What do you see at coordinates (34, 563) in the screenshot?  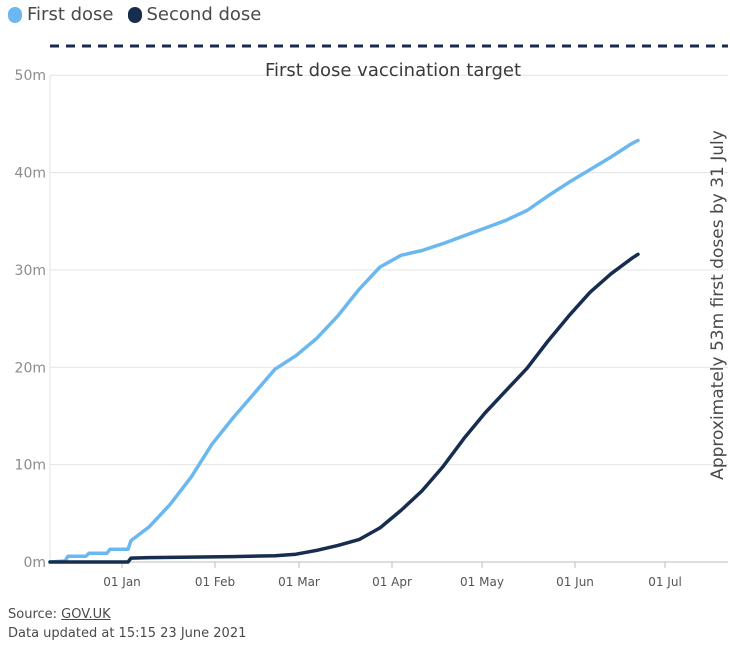 I see `y-tick-label: 0m` at bounding box center [34, 563].